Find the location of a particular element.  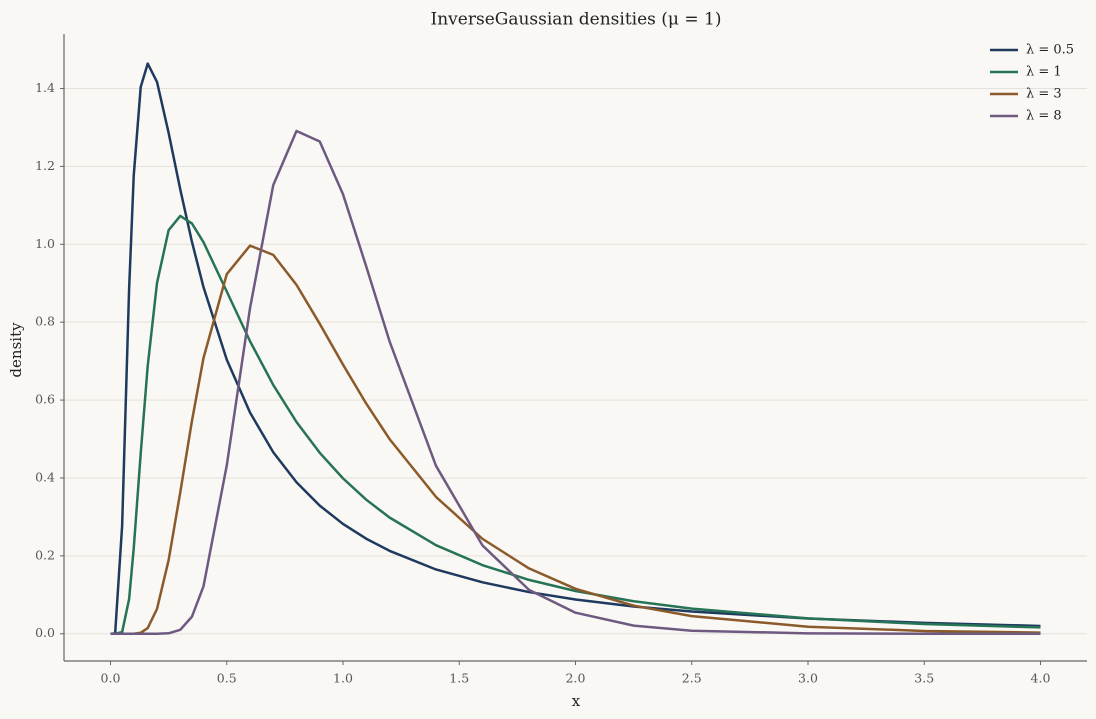

y-axis-label: density is located at coordinates (16, 350).